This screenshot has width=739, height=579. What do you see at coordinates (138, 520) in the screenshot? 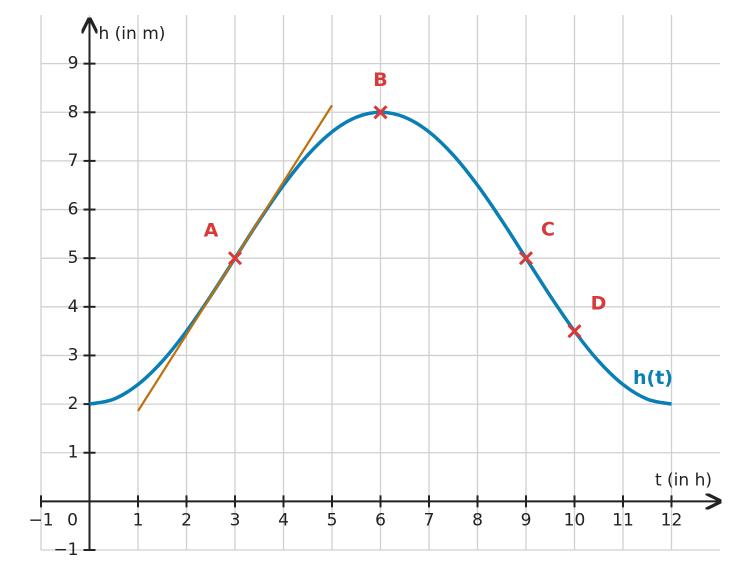
I see `x-tick-label: 1` at bounding box center [138, 520].